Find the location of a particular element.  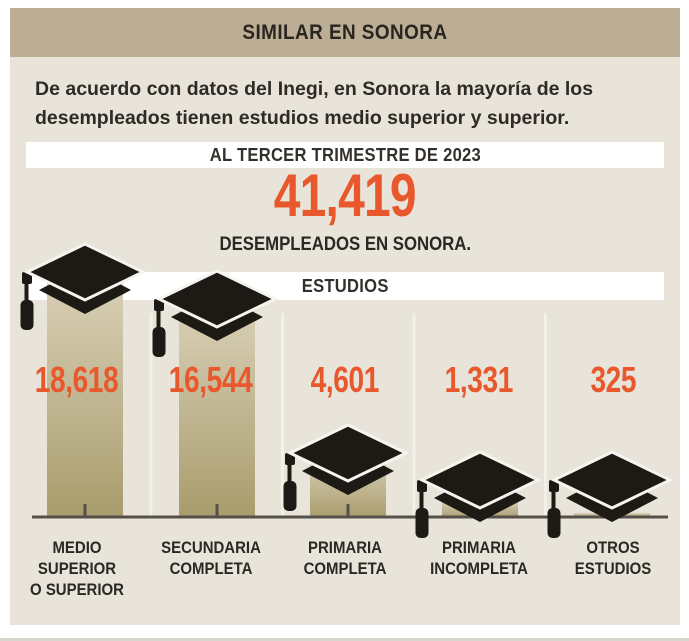

bar-value: 325 is located at coordinates (613, 379).